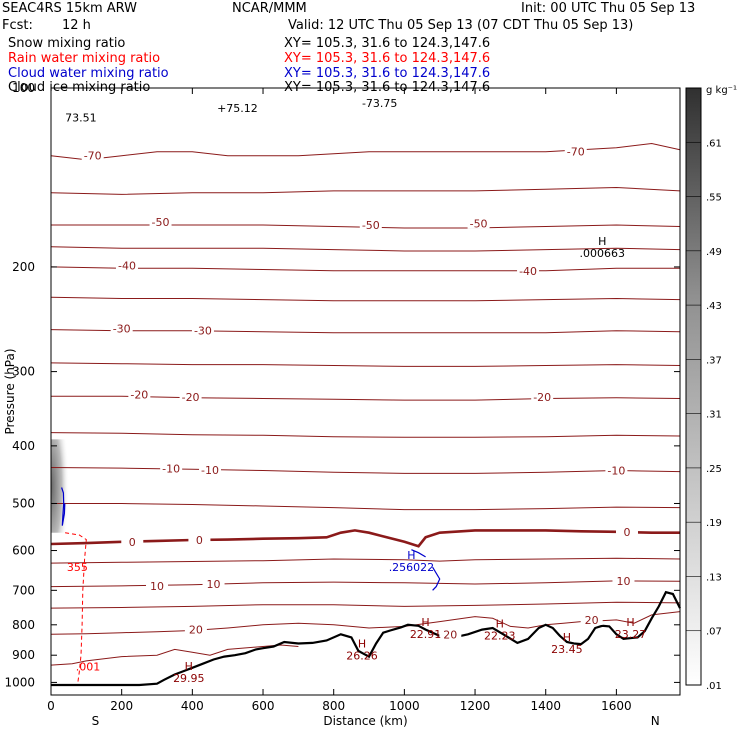 The width and height of the screenshot is (740, 740). I want to click on field-xy-rain: XY= 105.3, 31.6 to 124.3,147.6, so click(387, 58).